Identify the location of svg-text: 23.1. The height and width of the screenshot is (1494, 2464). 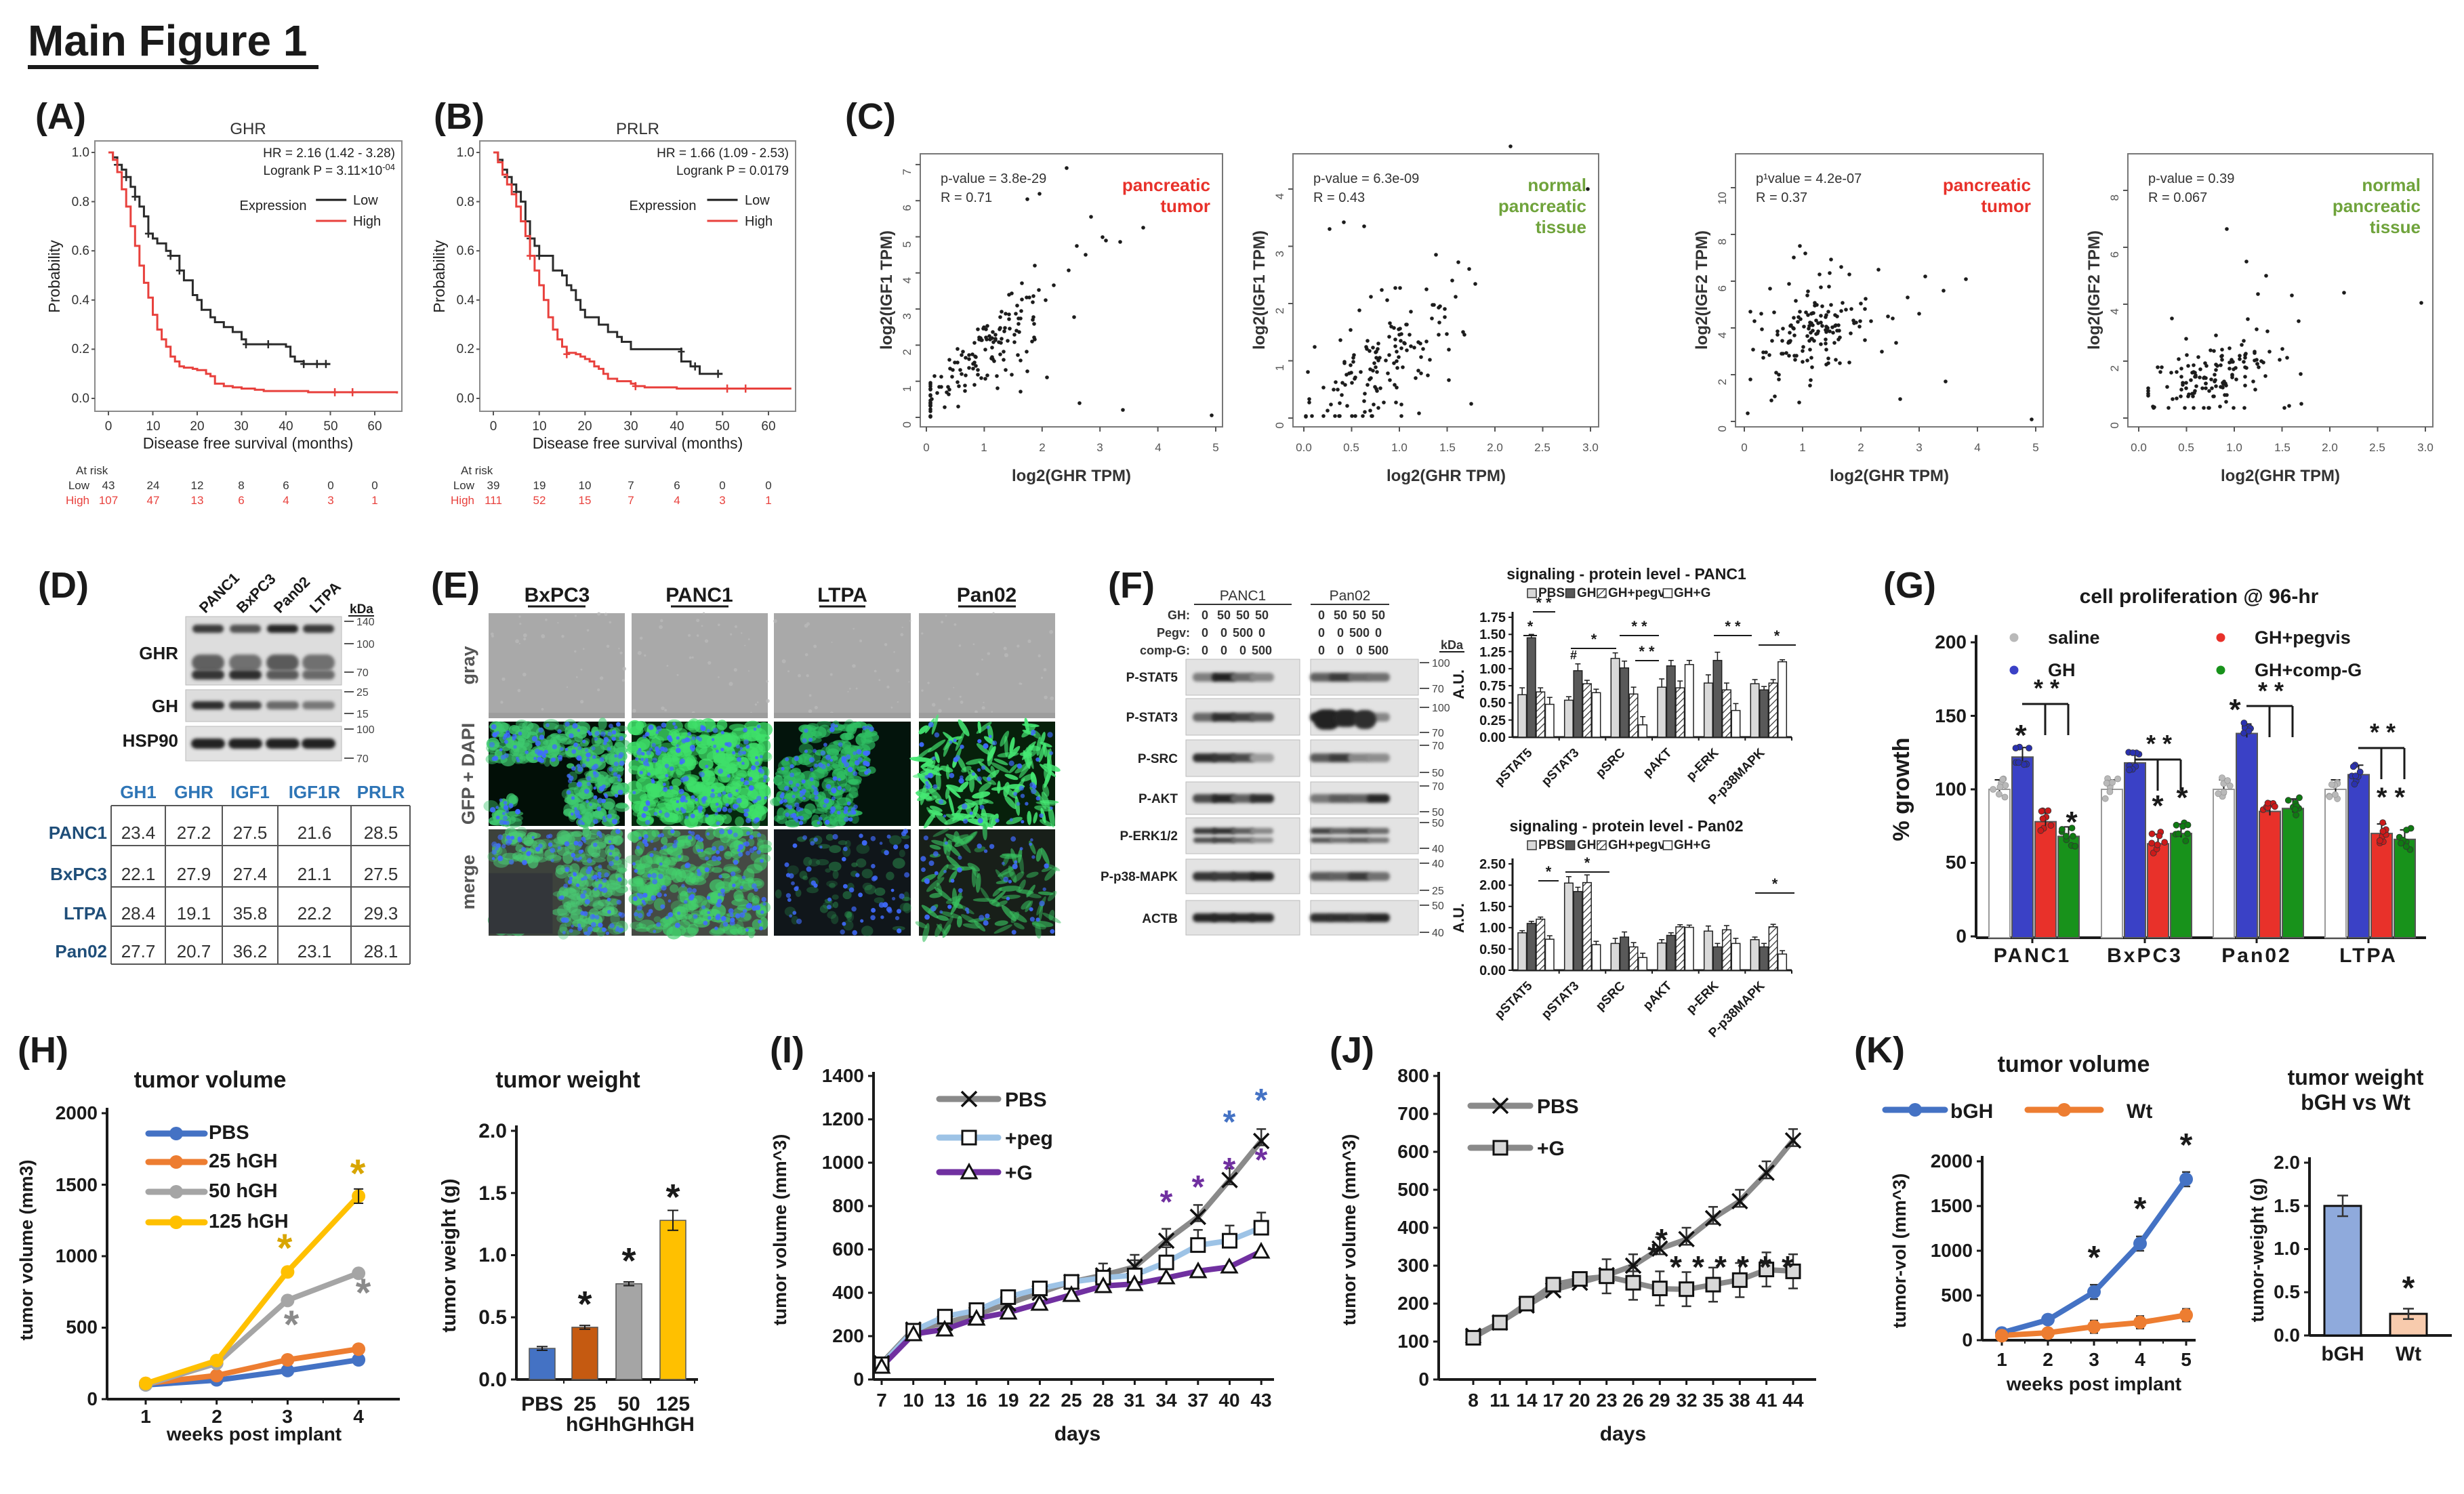
(314, 951).